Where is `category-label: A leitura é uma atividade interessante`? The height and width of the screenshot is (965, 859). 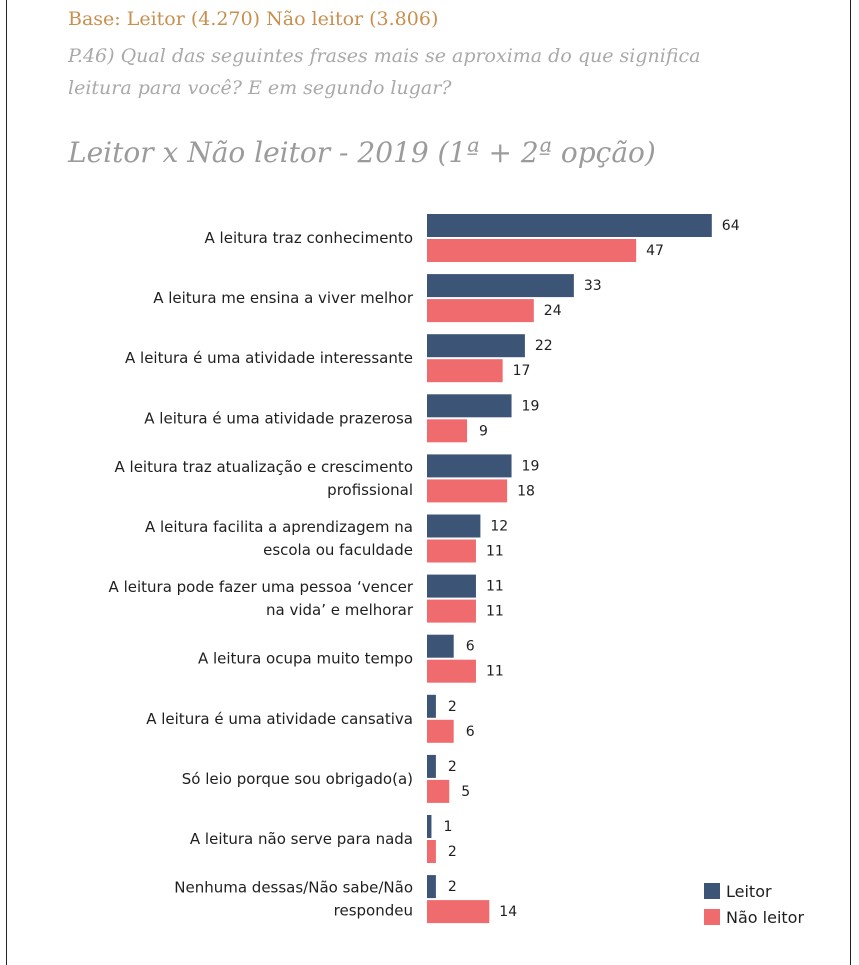 category-label: A leitura é uma atividade interessante is located at coordinates (269, 358).